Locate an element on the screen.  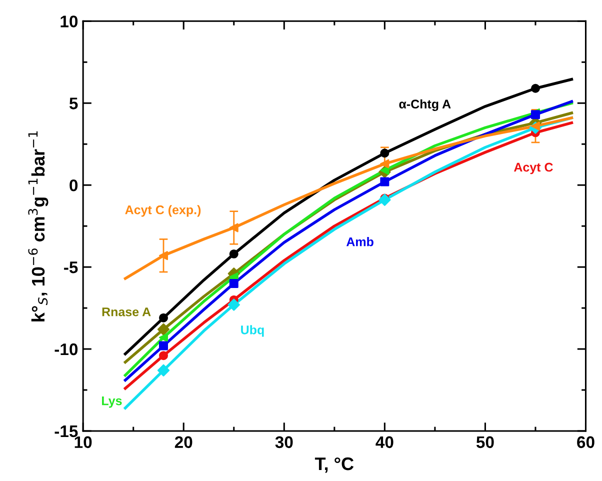
series-label: α-Chtg A is located at coordinates (425, 105).